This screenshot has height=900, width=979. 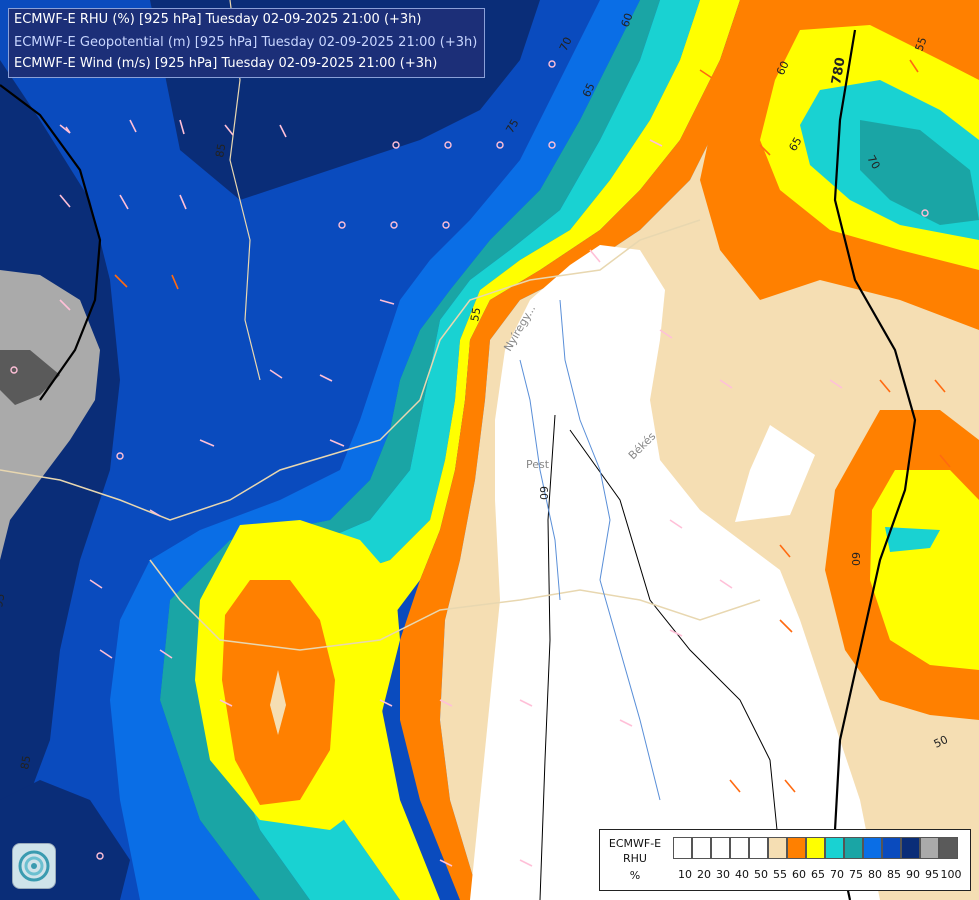 What do you see at coordinates (837, 874) in the screenshot?
I see `legend-tick-label: 70` at bounding box center [837, 874].